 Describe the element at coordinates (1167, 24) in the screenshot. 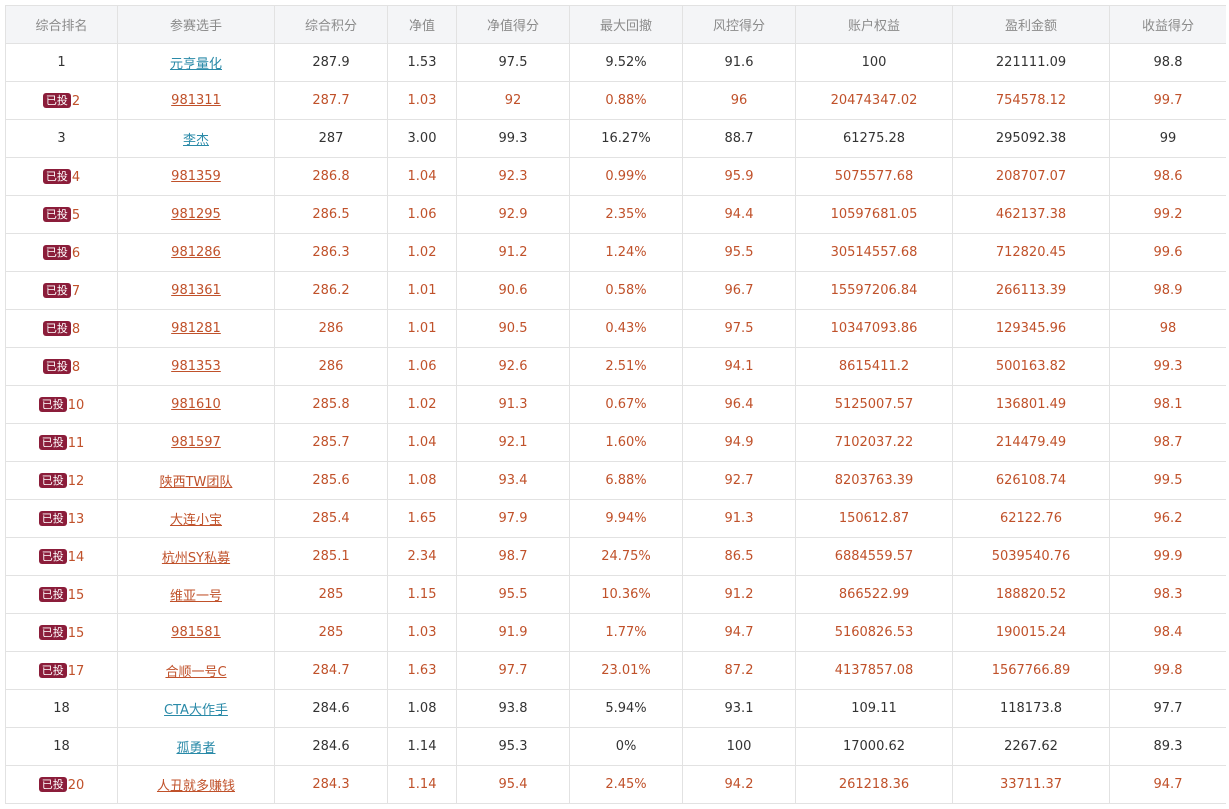

I see `header-return-score: 收益得分` at that location.